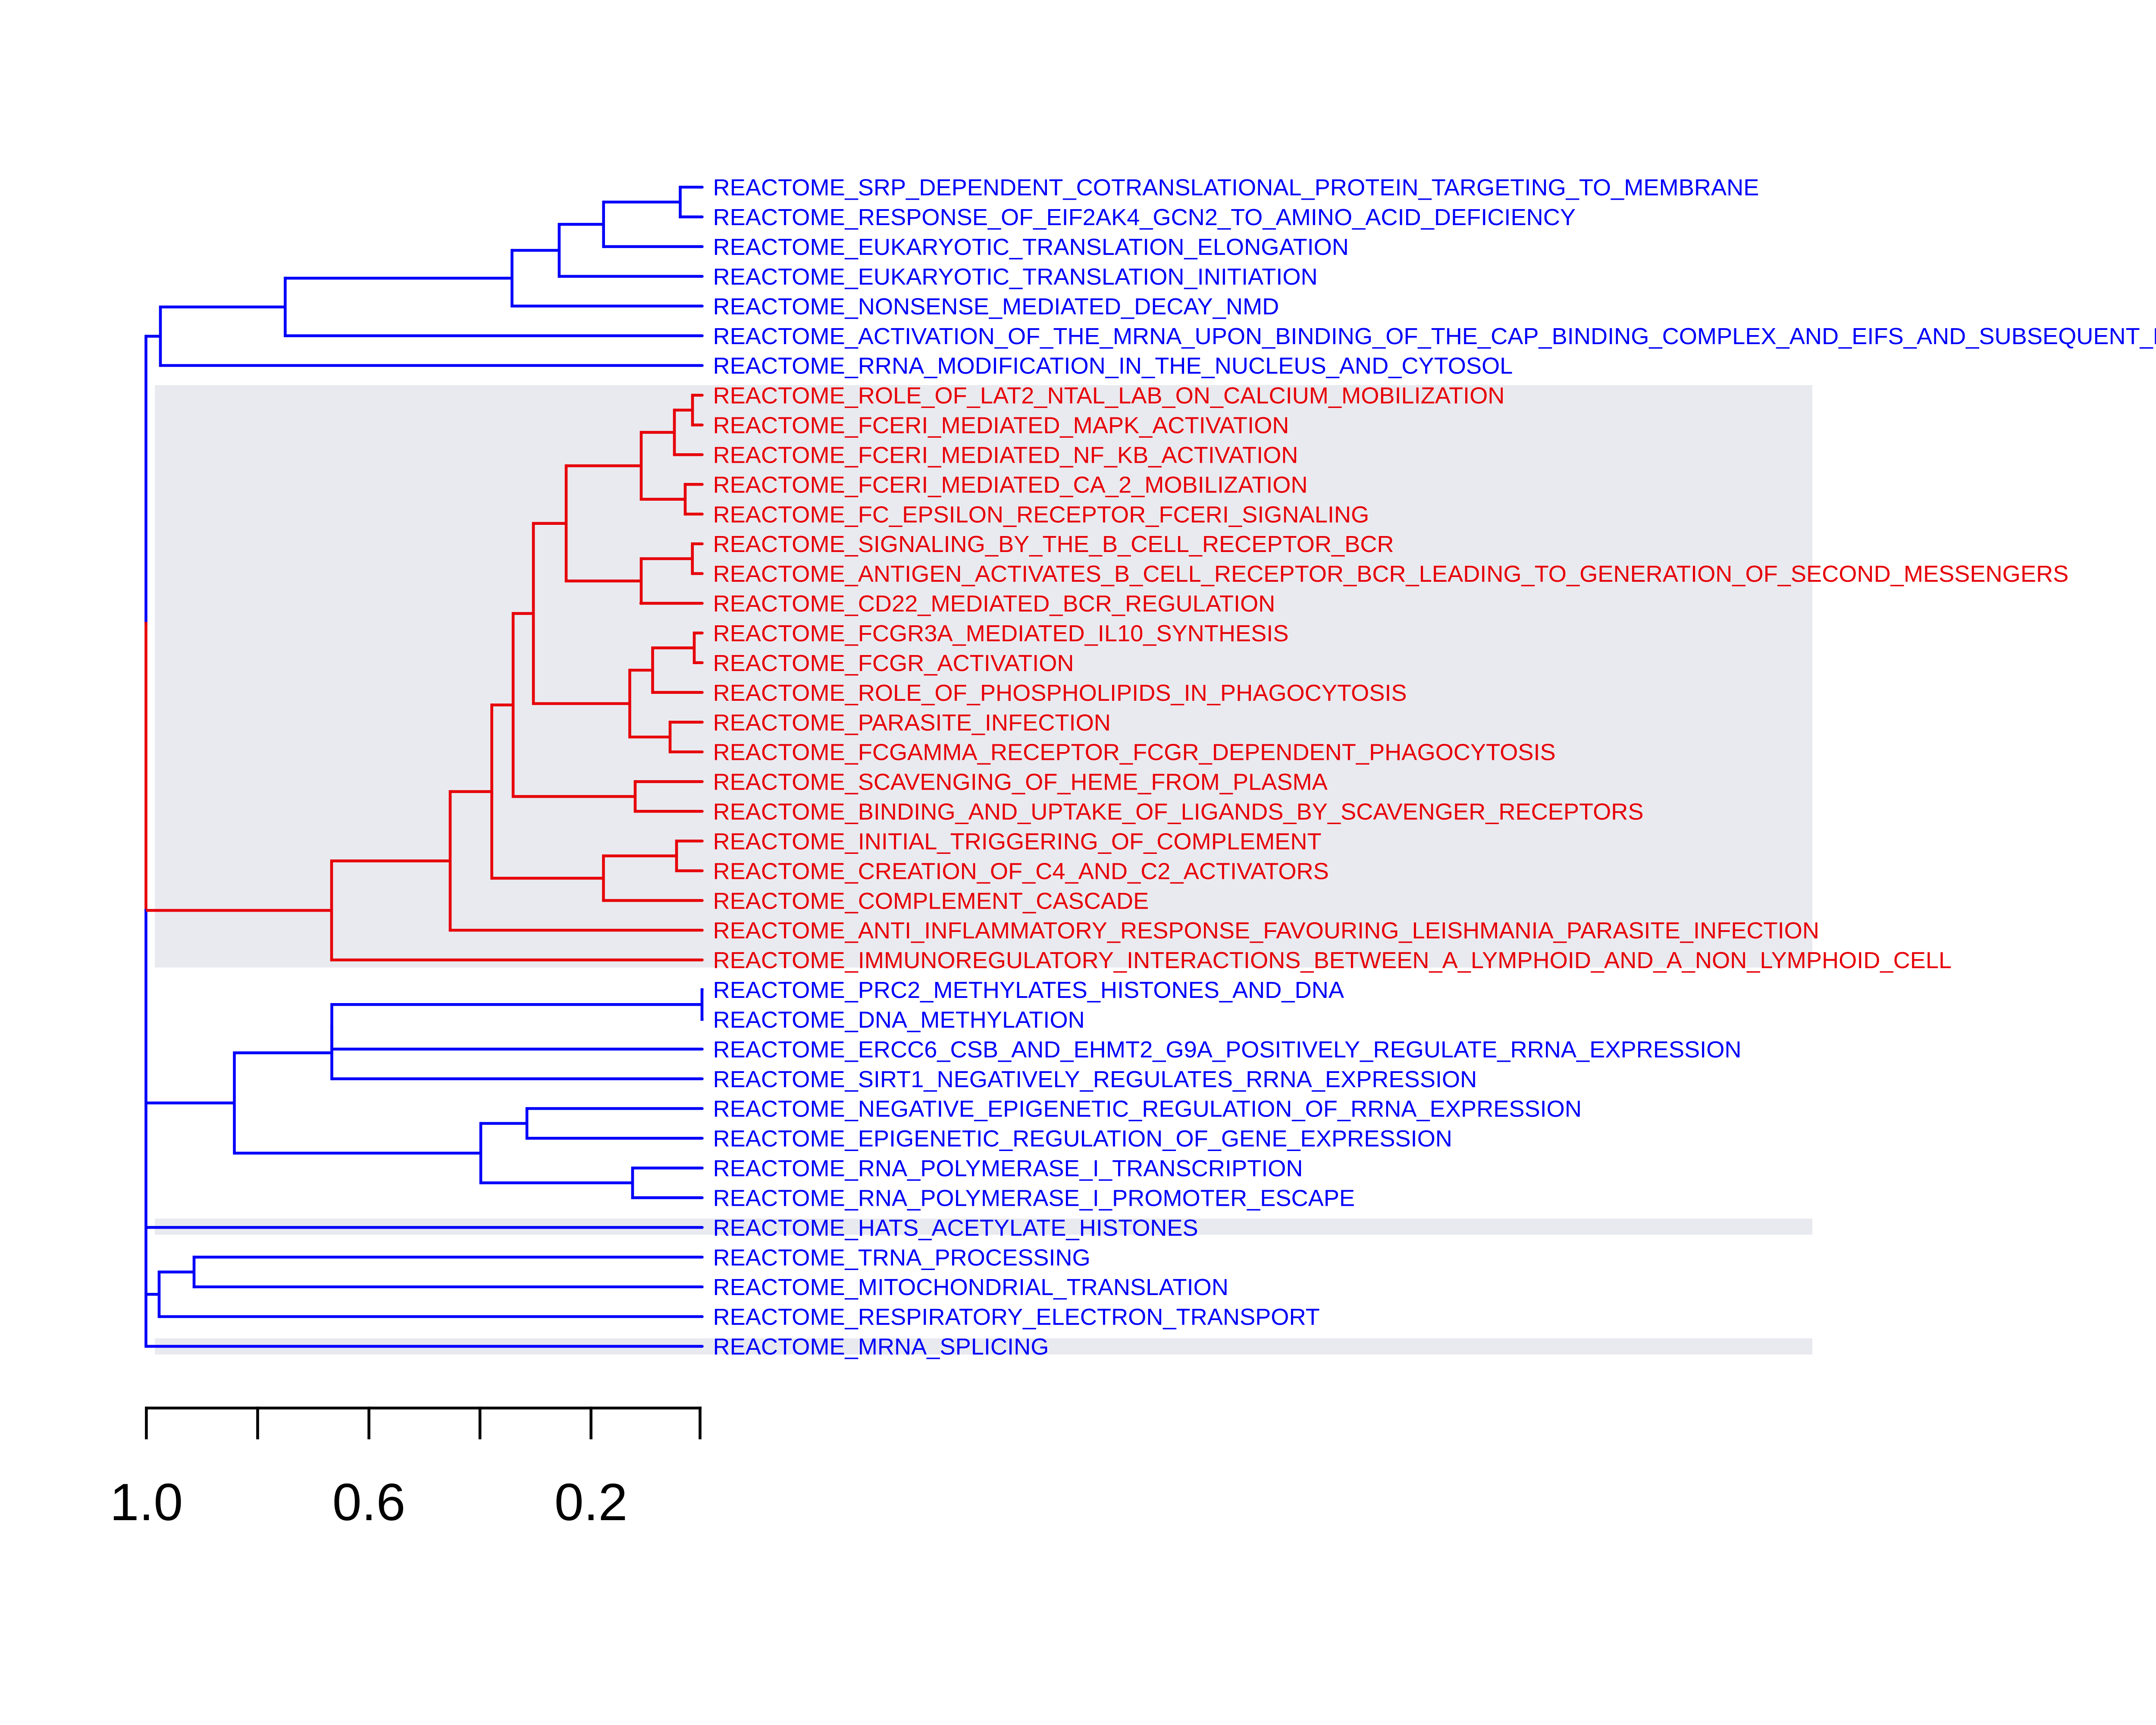  Describe the element at coordinates (996, 307) in the screenshot. I see `svg-text:REACTOME_NONSENSE_MEDIATED_DEC: REACTOME_NONSENSE_MEDIATED_DECAY_NMD` at that location.